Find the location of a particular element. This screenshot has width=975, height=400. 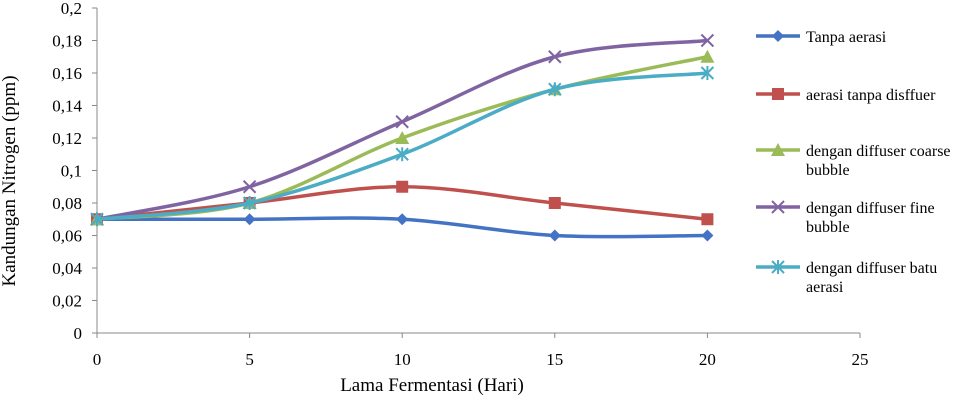

legend-item: dengan diffuser batu aerasi is located at coordinates (846, 278).